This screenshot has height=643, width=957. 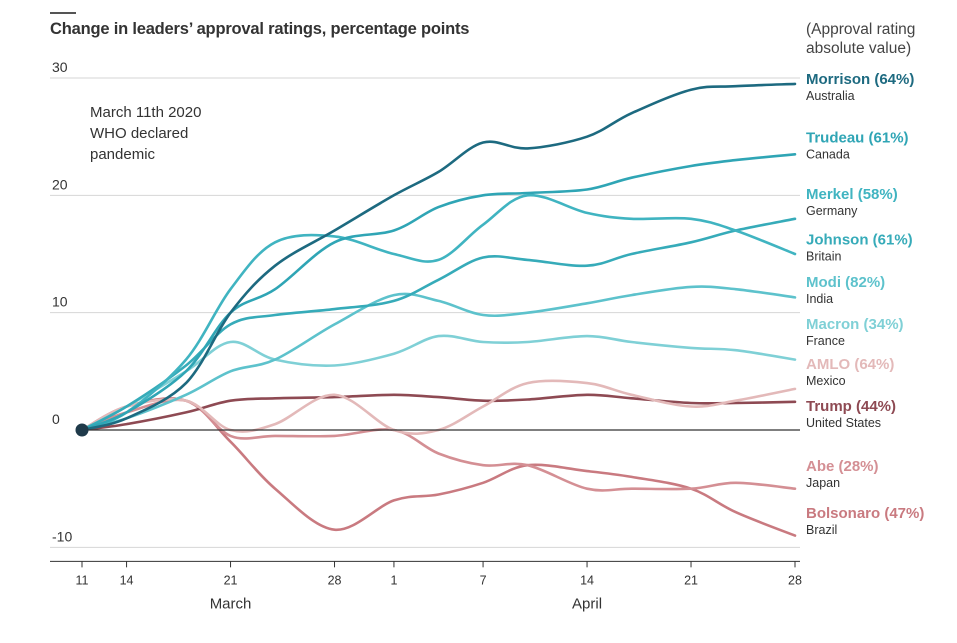 What do you see at coordinates (127, 580) in the screenshot?
I see `x-tick-label-2020-03-14: 14` at bounding box center [127, 580].